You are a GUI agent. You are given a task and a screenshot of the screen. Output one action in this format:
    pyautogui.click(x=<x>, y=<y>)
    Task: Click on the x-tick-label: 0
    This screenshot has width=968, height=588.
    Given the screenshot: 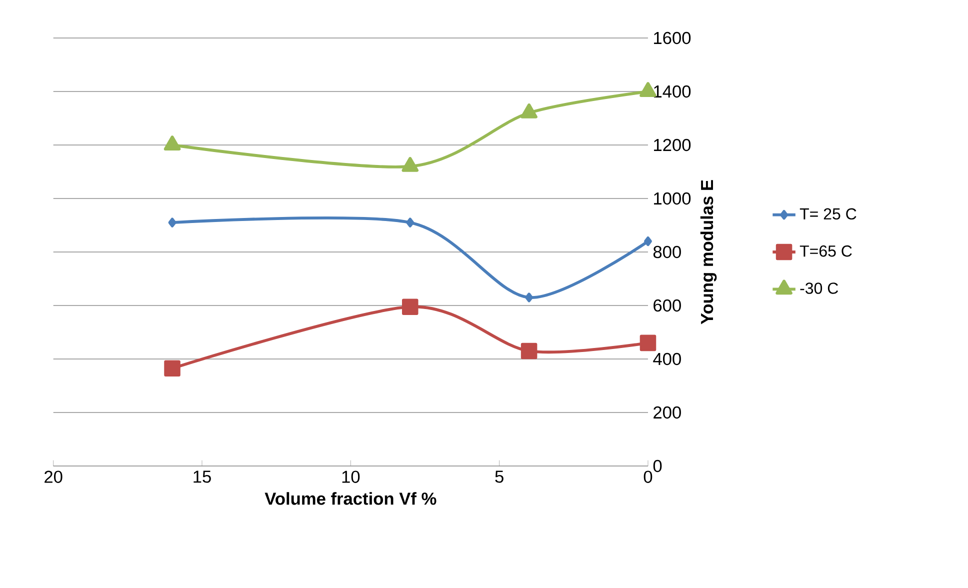 What is the action you would take?
    pyautogui.click(x=648, y=476)
    